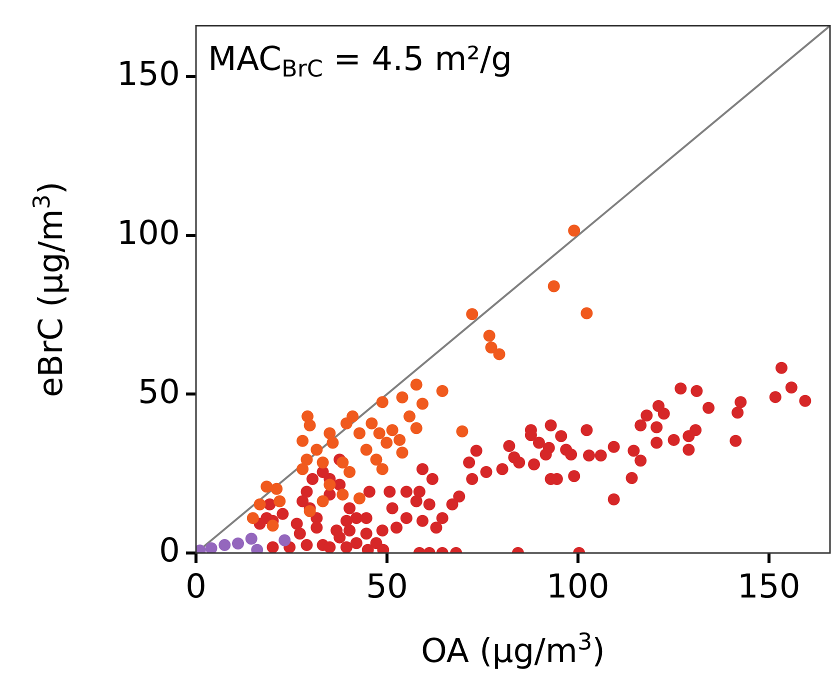  What do you see at coordinates (49, 290) in the screenshot?
I see `y-axis-title: eBrC (µg/m3)` at bounding box center [49, 290].